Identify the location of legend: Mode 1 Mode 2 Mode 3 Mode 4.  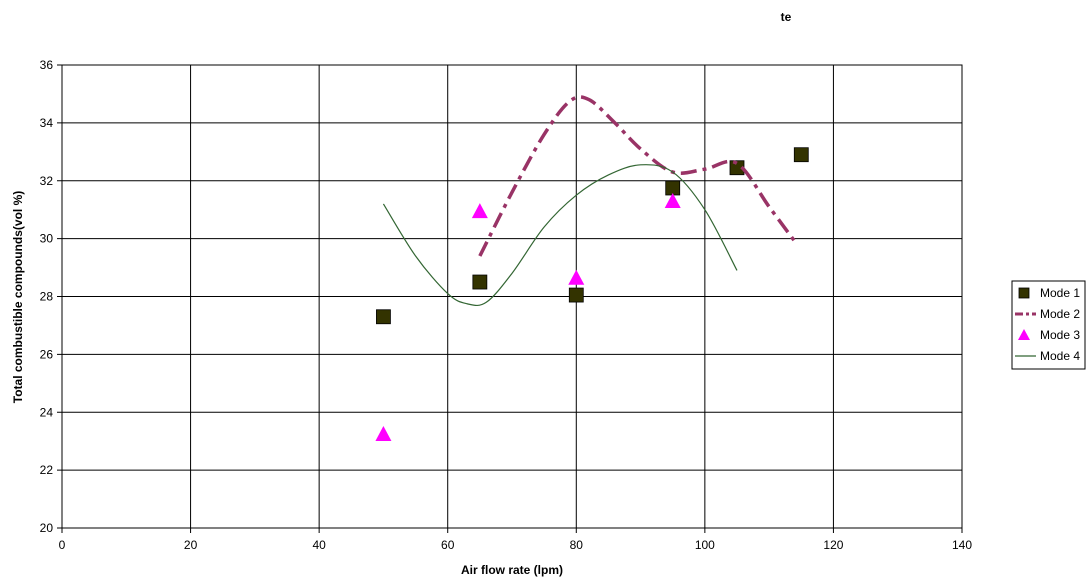
(1048, 325).